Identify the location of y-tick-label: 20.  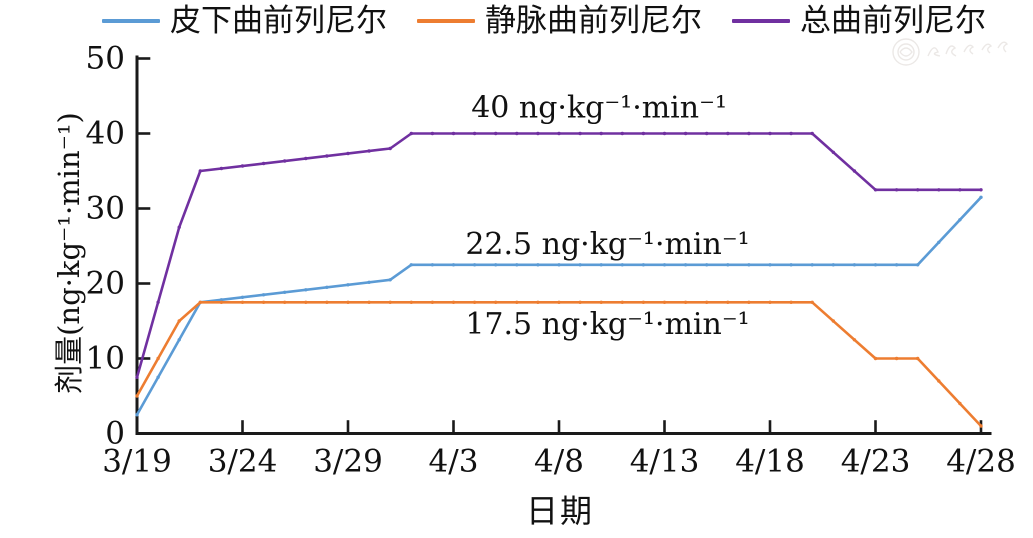
(105, 284).